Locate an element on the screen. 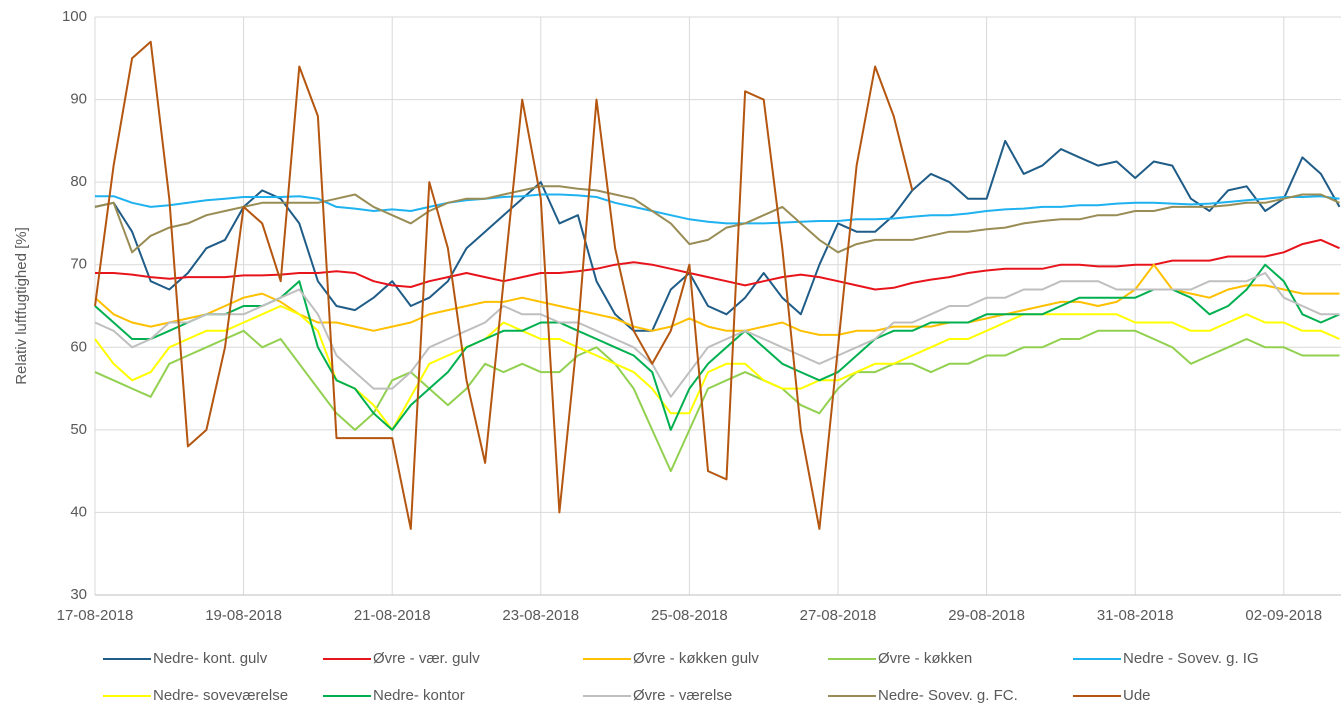 This screenshot has height=715, width=1341. legend-label: Nedre- kont. gulv is located at coordinates (210, 658).